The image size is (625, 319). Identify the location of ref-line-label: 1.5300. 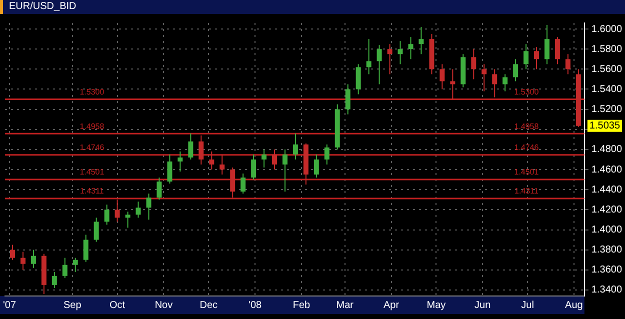
(92, 91).